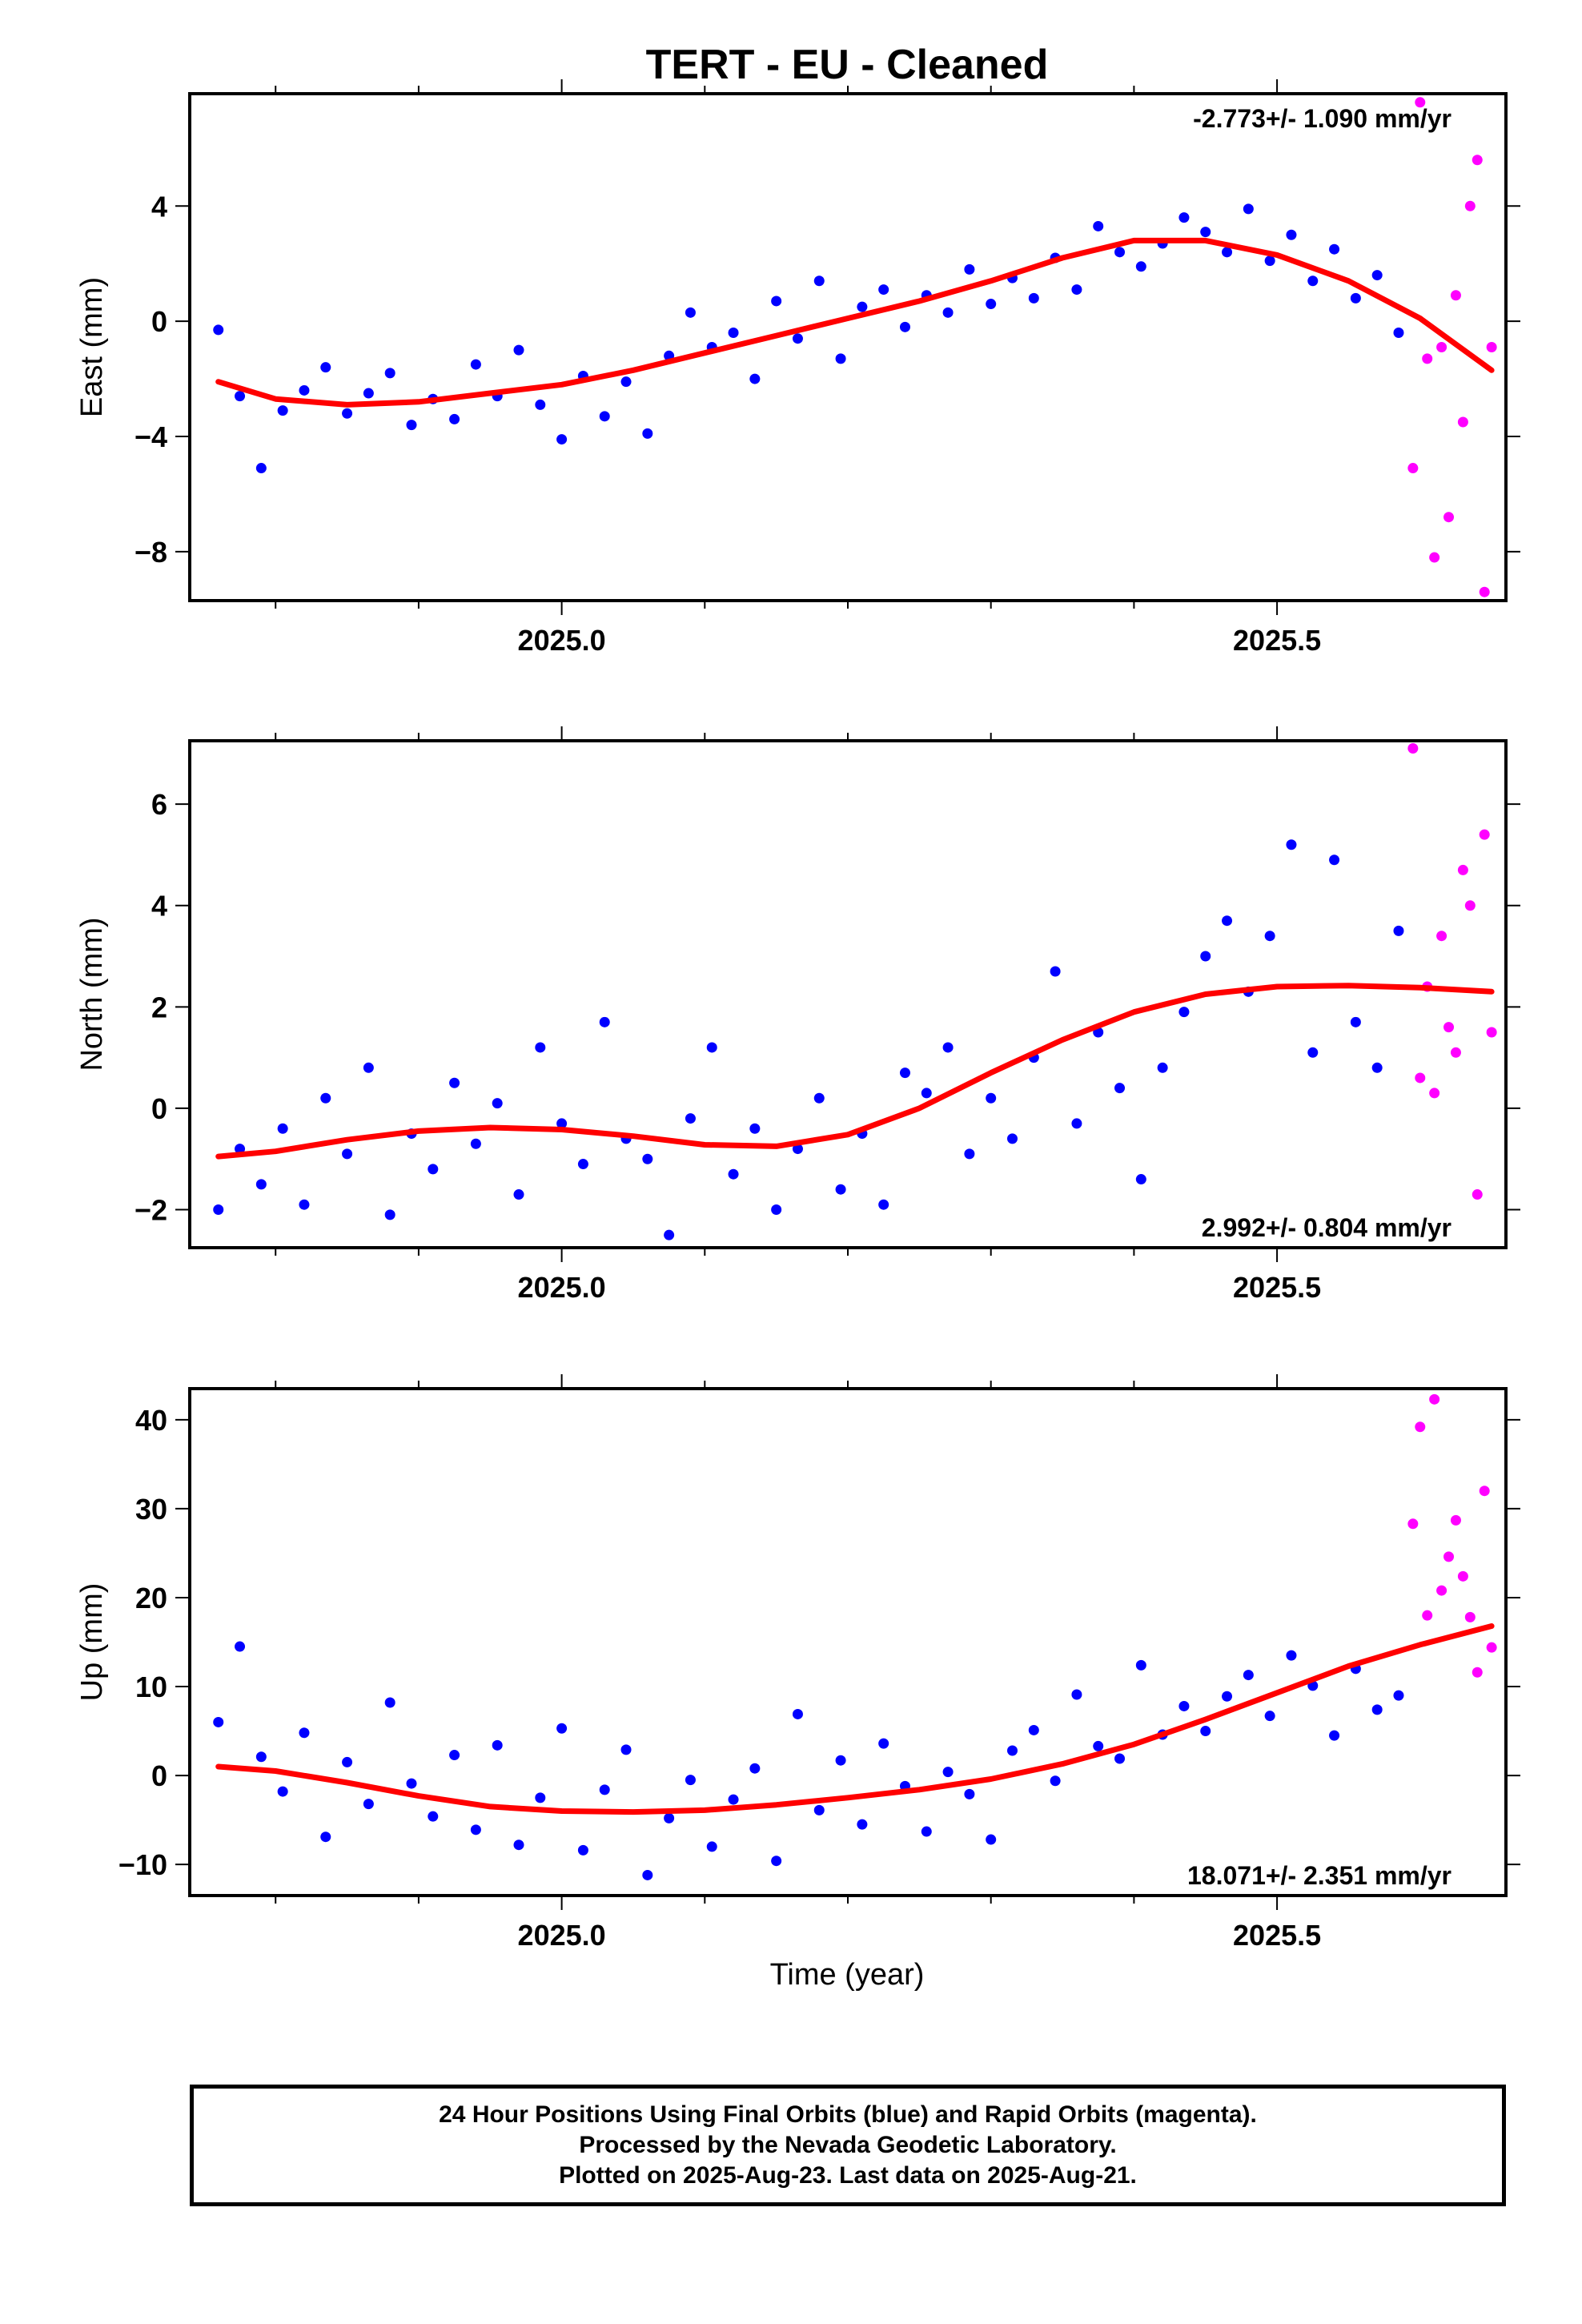  Describe the element at coordinates (151, 437) in the screenshot. I see `east-ytick-label: −4` at that location.